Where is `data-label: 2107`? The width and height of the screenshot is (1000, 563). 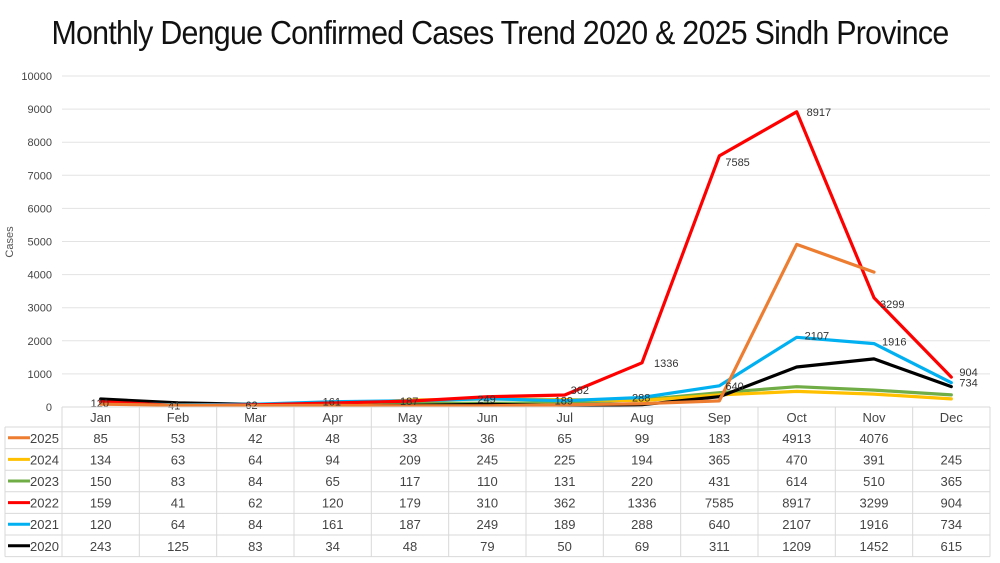 data-label: 2107 is located at coordinates (817, 336).